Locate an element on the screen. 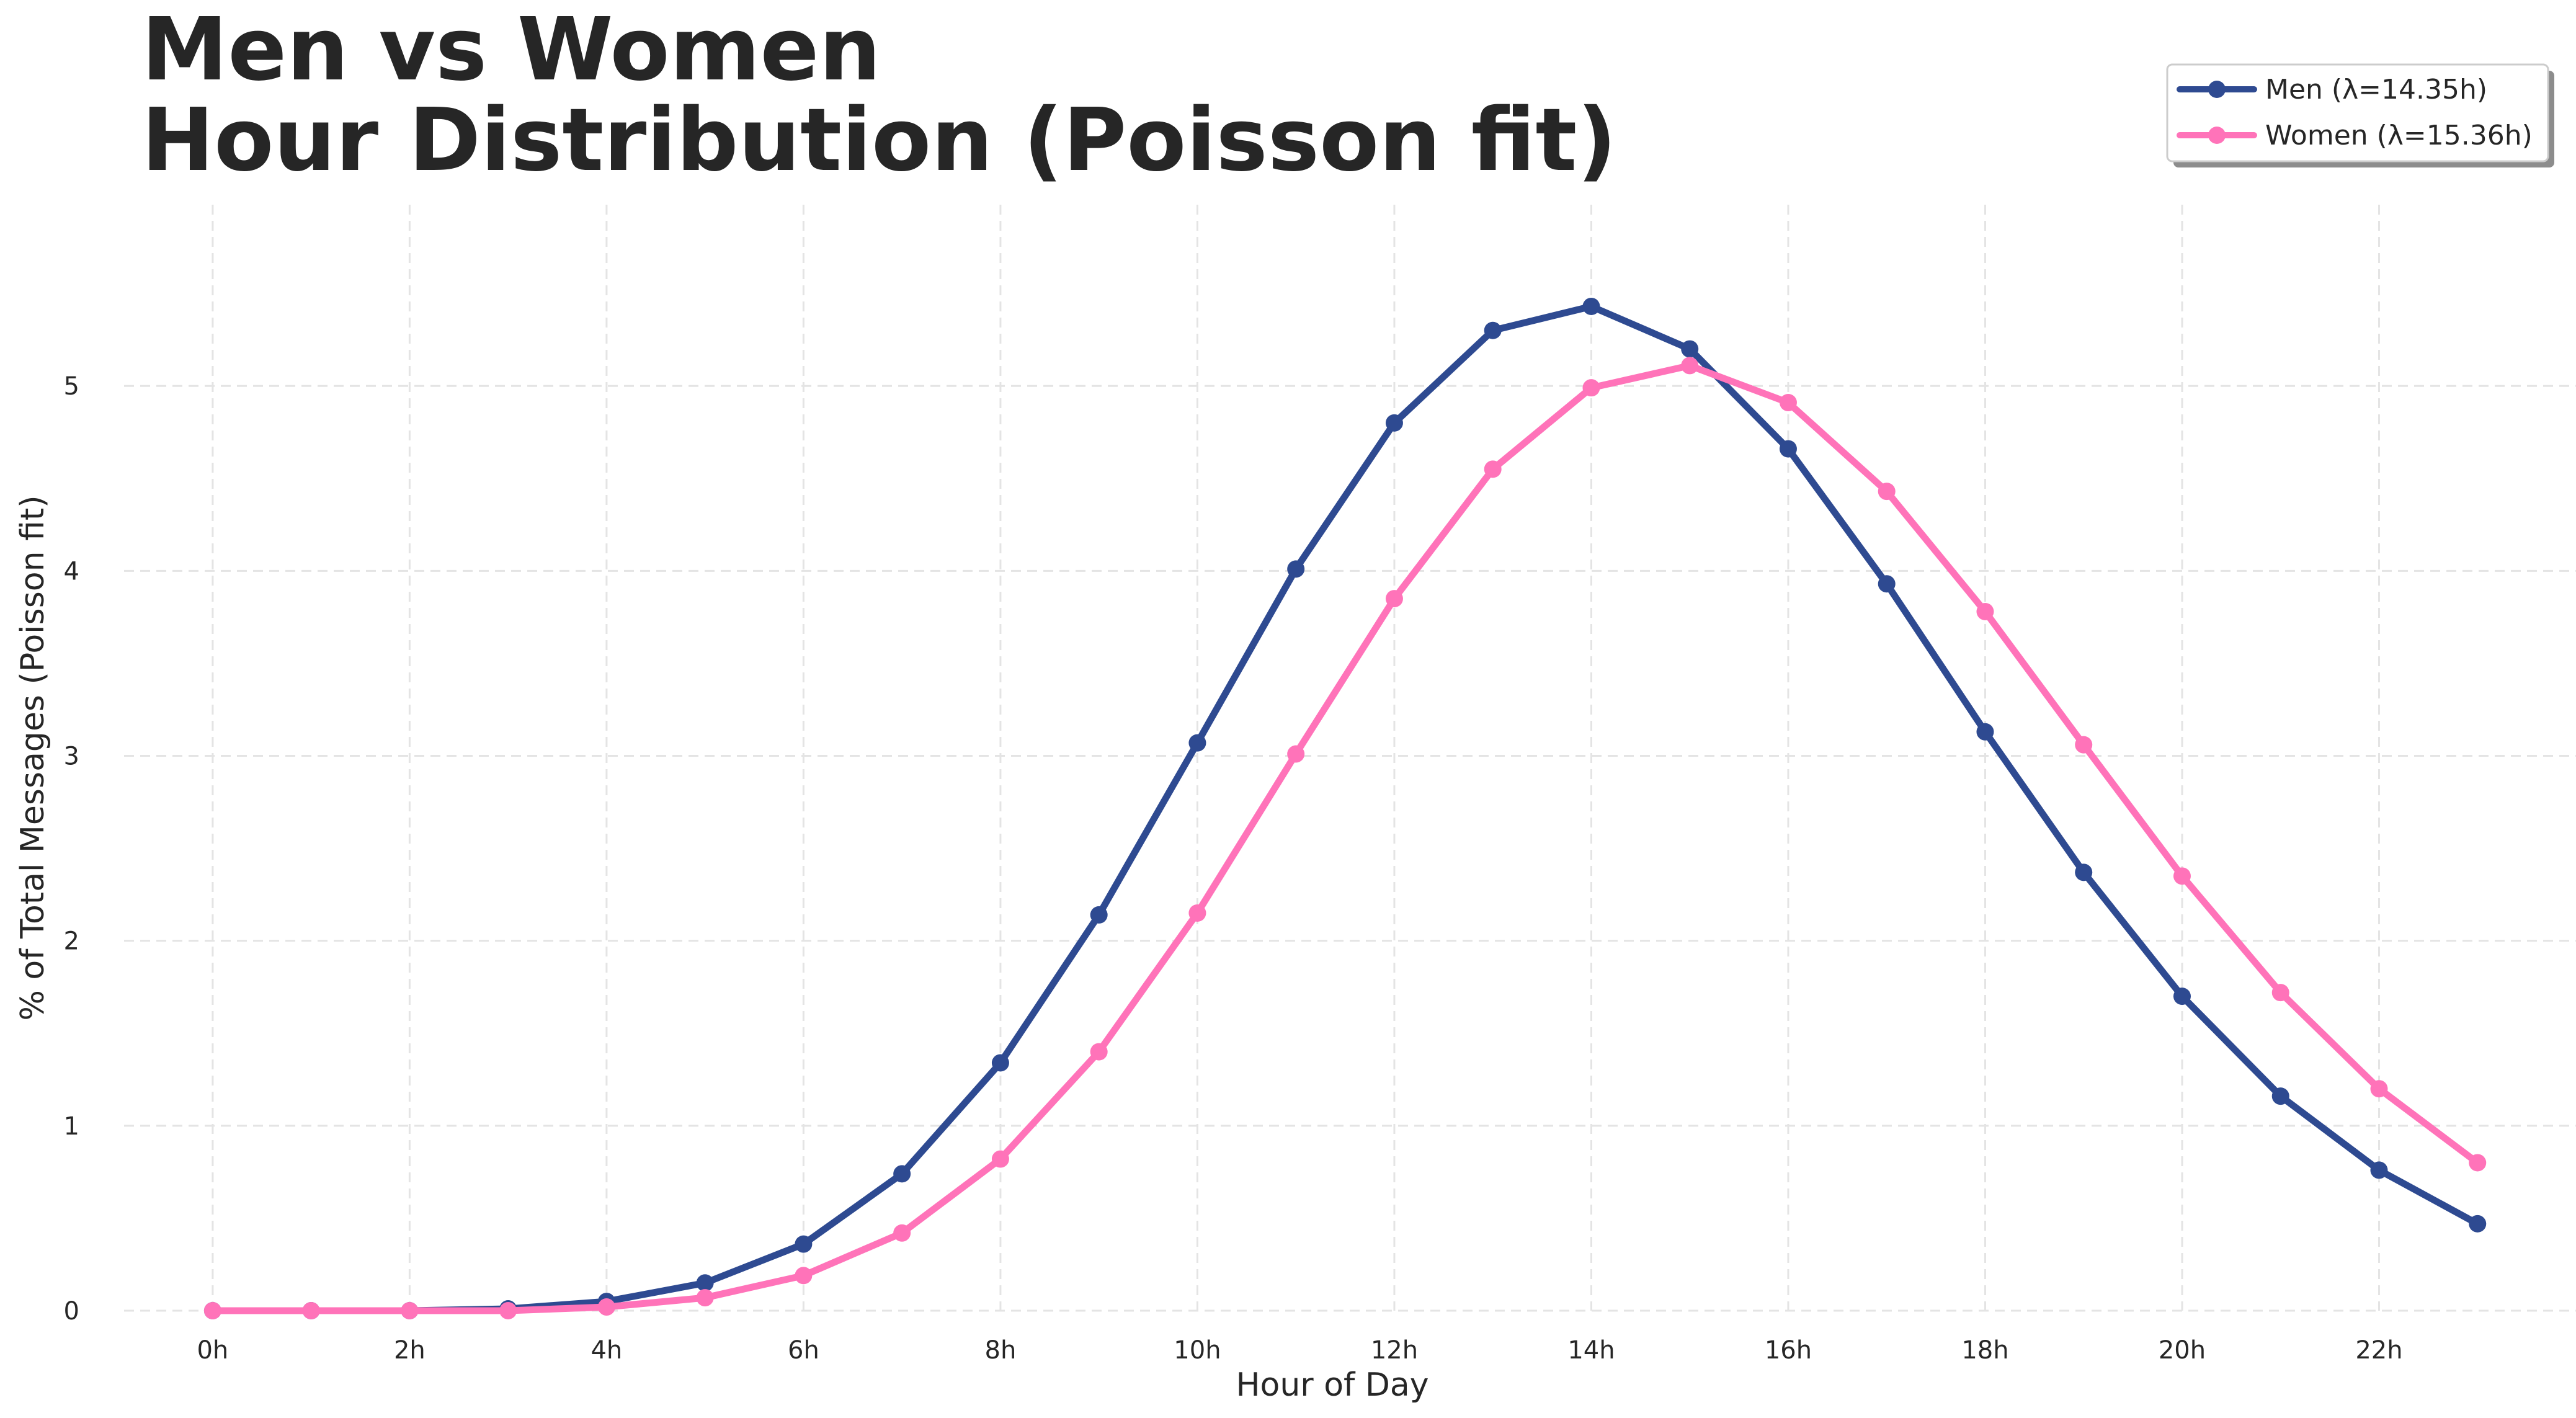 The width and height of the screenshot is (2576, 1418). legend: Men (λ=14.35h) Women (λ=15.36h) is located at coordinates (2360, 115).